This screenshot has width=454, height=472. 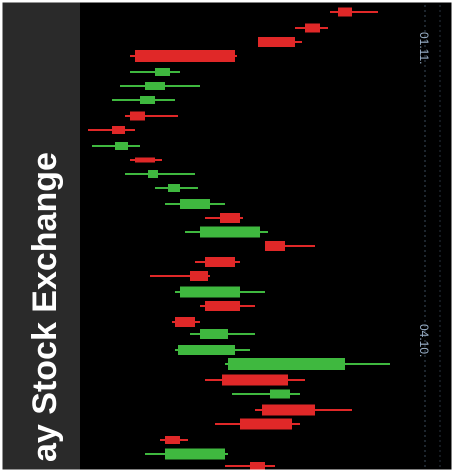 What do you see at coordinates (424, 340) in the screenshot?
I see `date-label: 04.10.` at bounding box center [424, 340].